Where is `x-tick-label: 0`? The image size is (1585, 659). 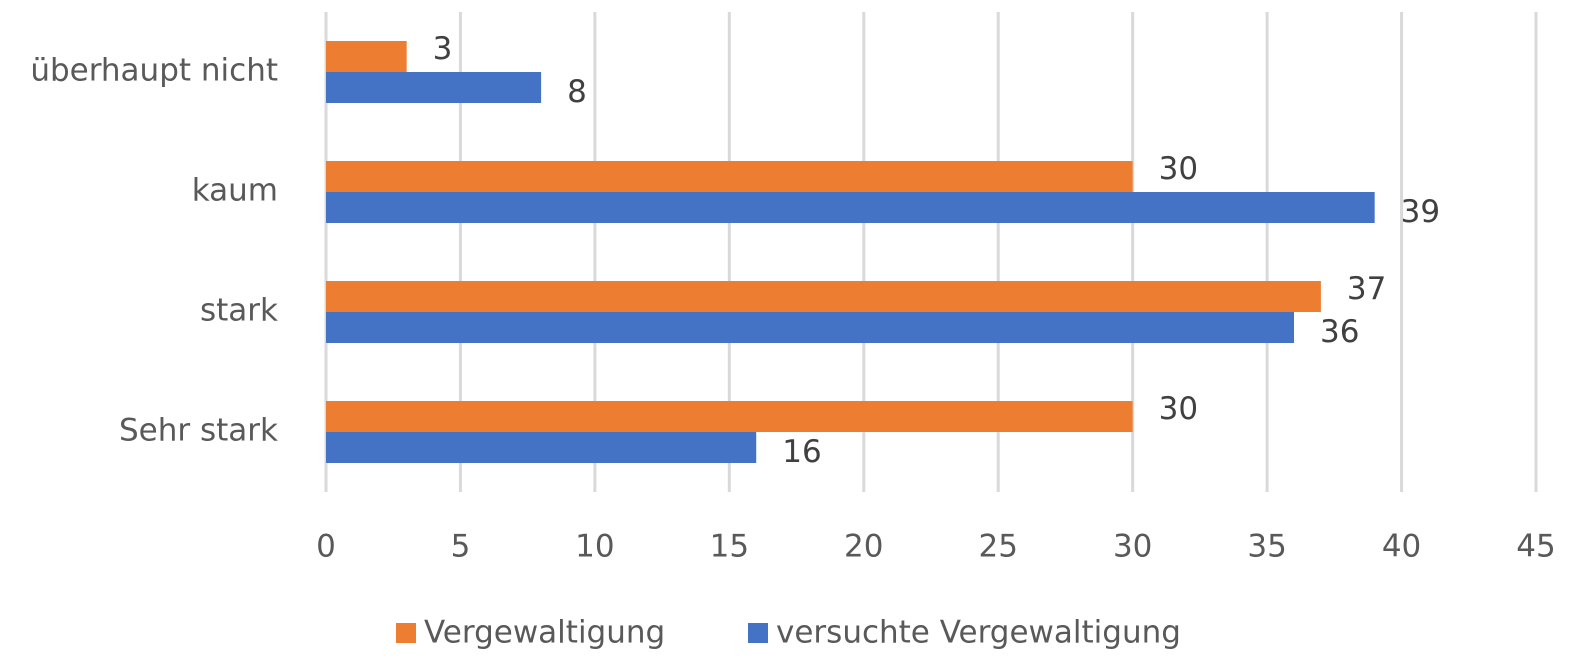 x-tick-label: 0 is located at coordinates (326, 547).